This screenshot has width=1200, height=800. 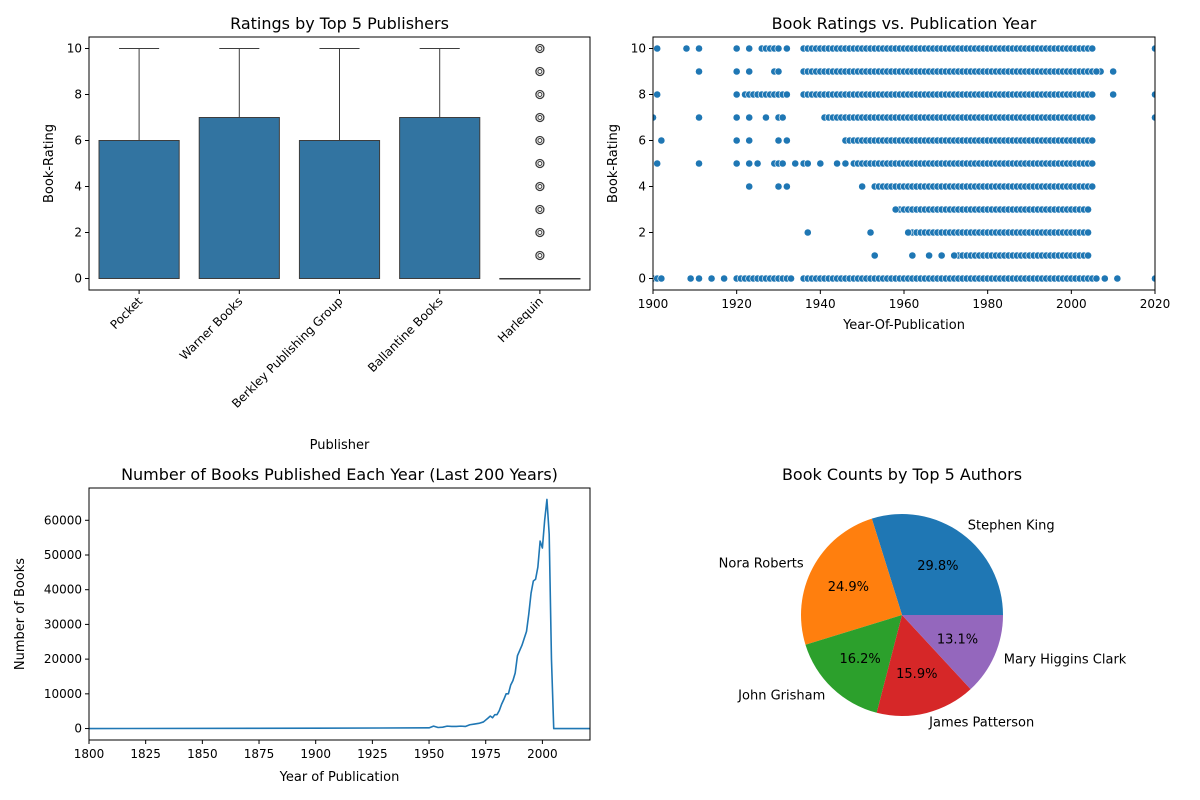 I want to click on line-xtick-label: 1975, so click(x=485, y=754).